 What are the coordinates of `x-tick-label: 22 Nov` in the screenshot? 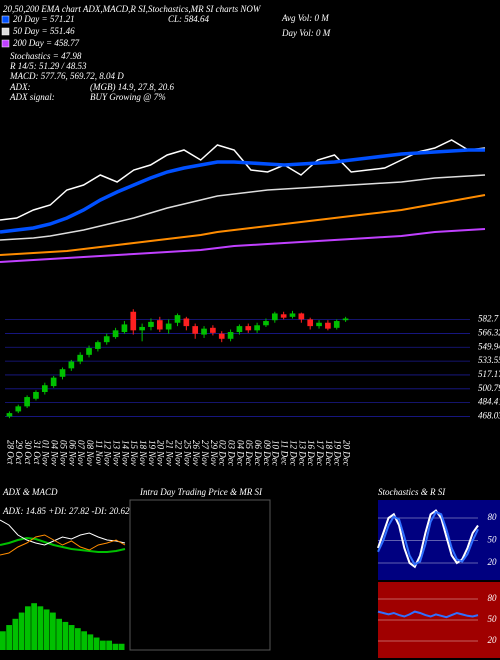 It's located at (178, 453).